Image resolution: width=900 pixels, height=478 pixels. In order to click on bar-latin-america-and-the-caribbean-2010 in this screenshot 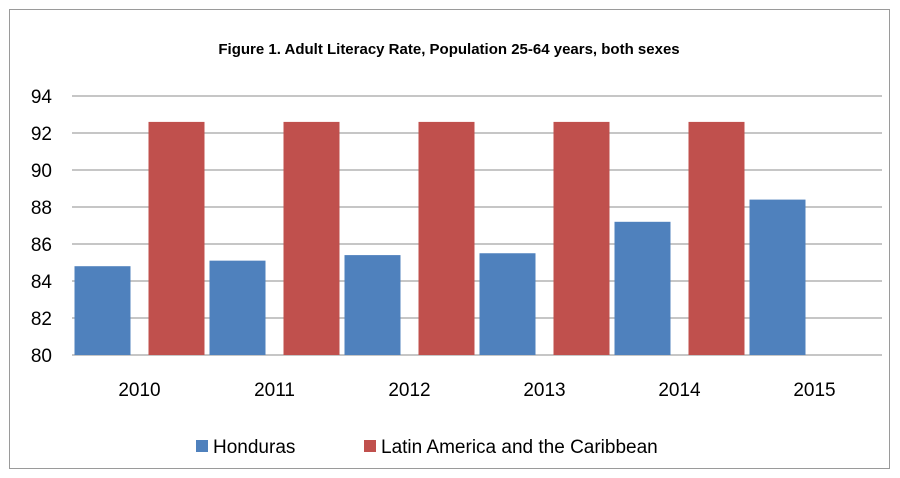, I will do `click(176, 238)`.